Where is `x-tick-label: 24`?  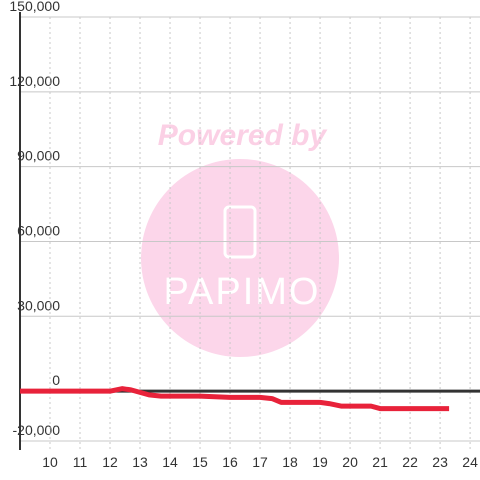 x-tick-label: 24 is located at coordinates (470, 462).